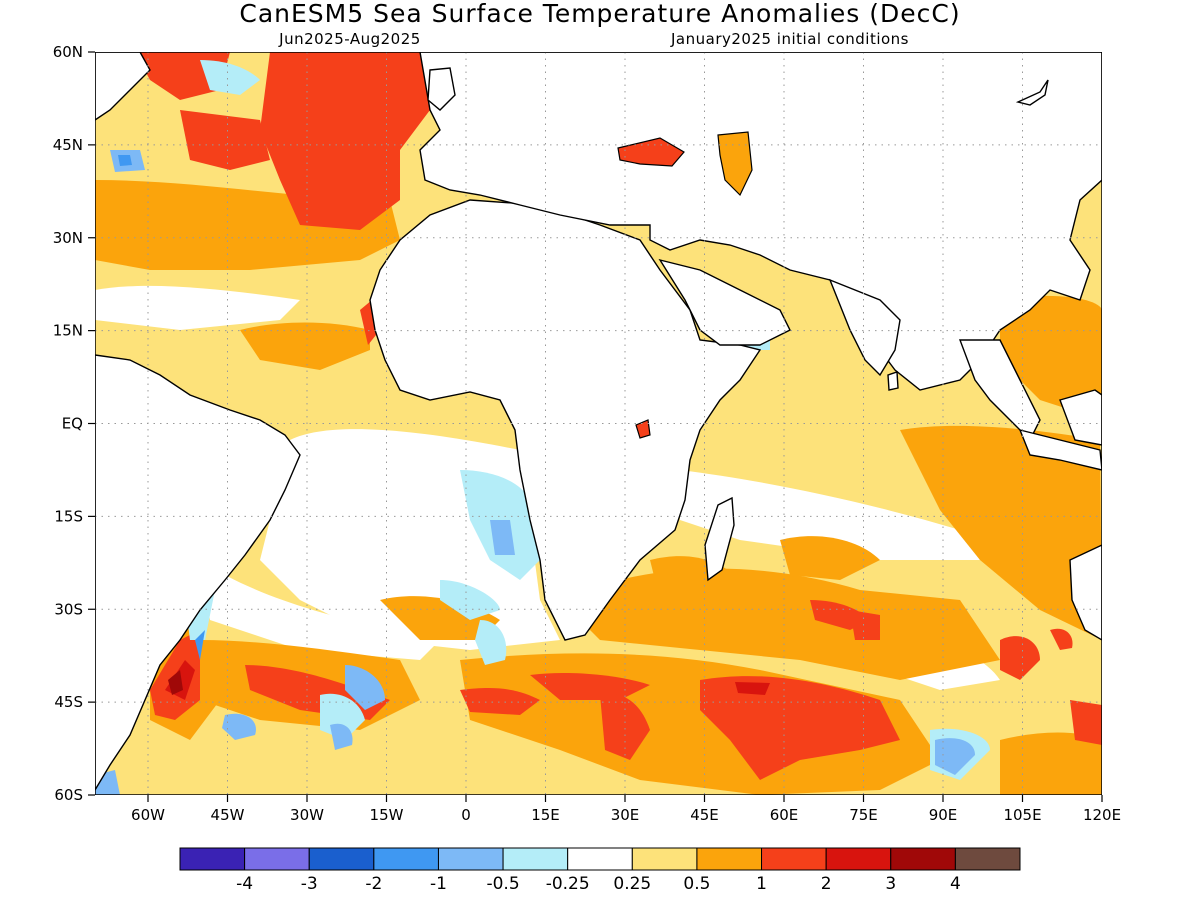  Describe the element at coordinates (68, 52) in the screenshot. I see `lat-tick-label: 60N` at that location.